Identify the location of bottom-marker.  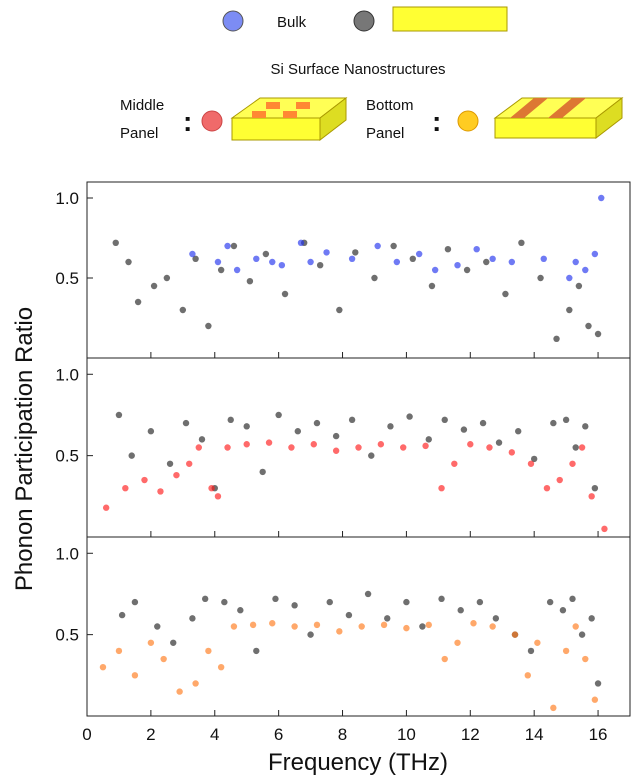
(468, 121).